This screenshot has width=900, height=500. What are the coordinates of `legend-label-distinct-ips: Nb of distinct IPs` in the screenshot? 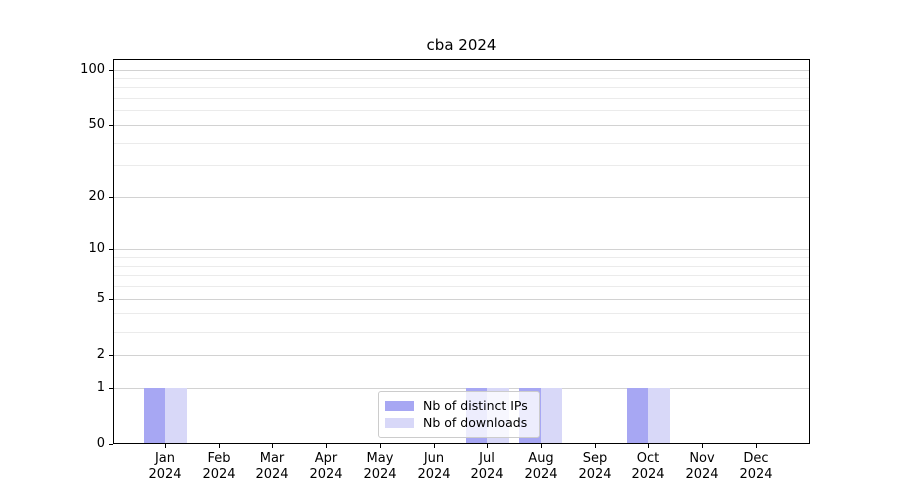 It's located at (475, 405).